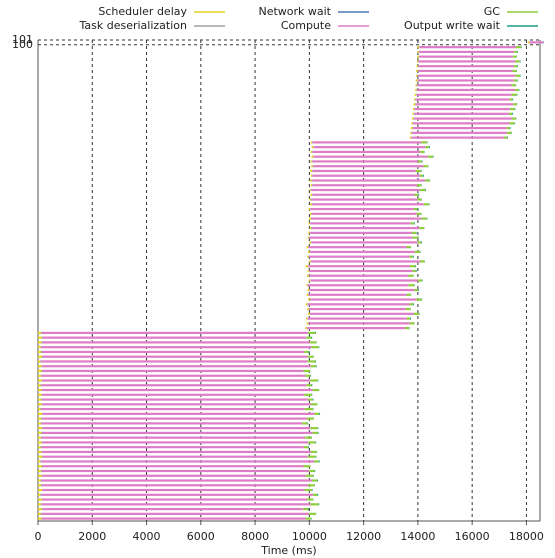  Describe the element at coordinates (472, 536) in the screenshot. I see `x-tick-label: 16000` at that location.